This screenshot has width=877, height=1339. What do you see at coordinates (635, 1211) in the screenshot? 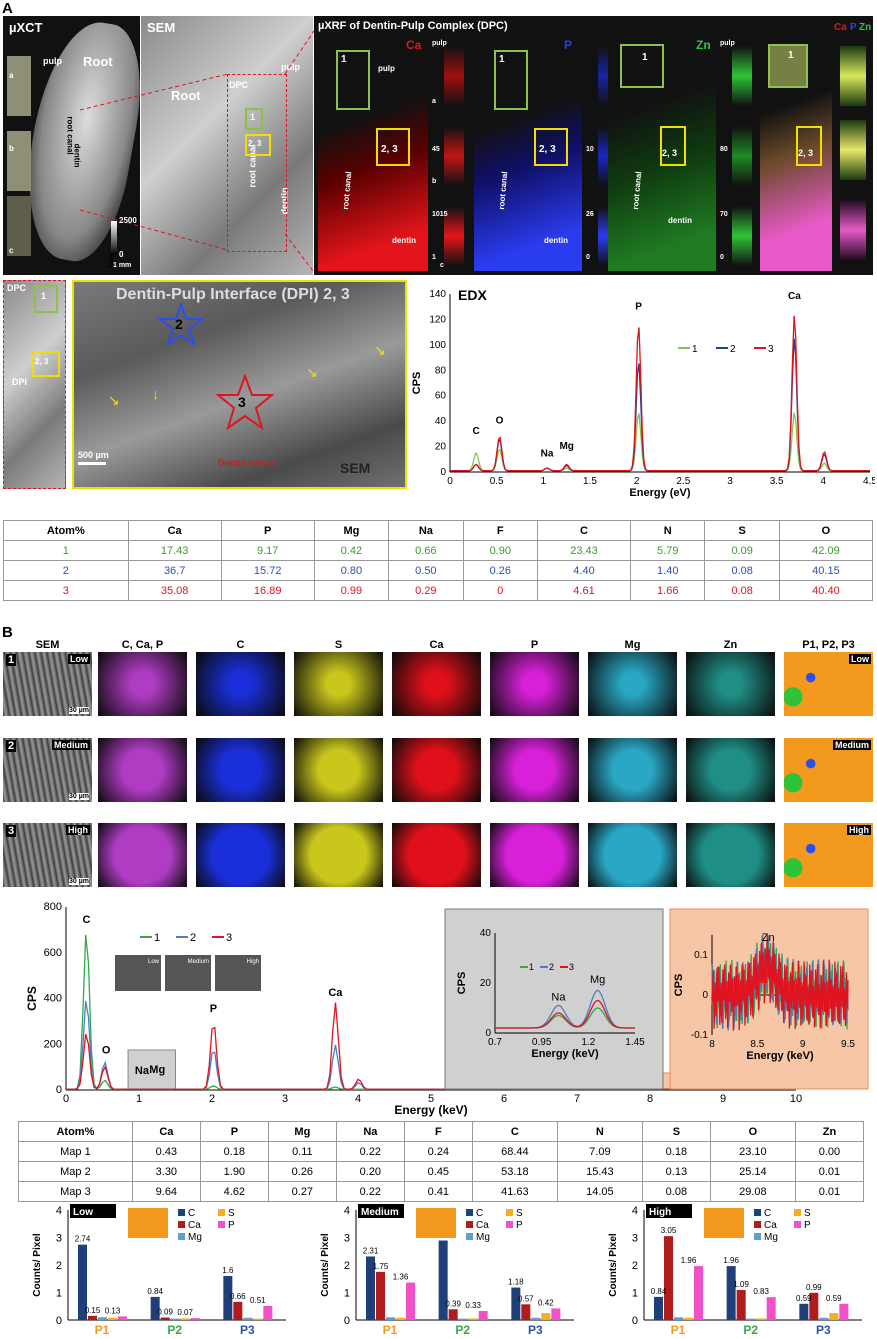
I see `y-tick-label: 4` at bounding box center [635, 1211].